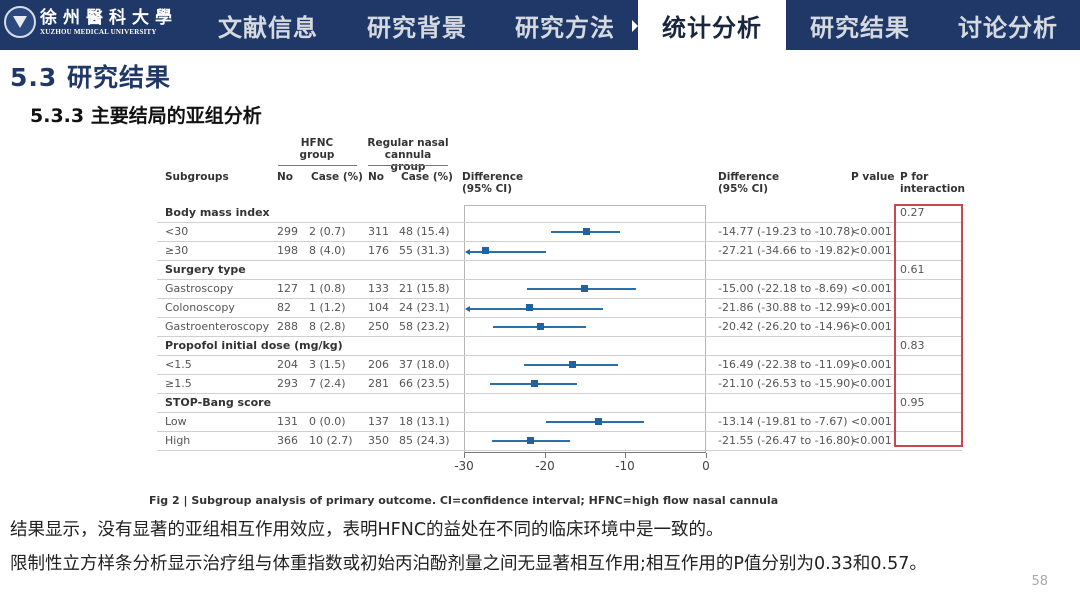 This screenshot has width=1080, height=608. I want to click on tab-discussion: 讨论分析, so click(1008, 27).